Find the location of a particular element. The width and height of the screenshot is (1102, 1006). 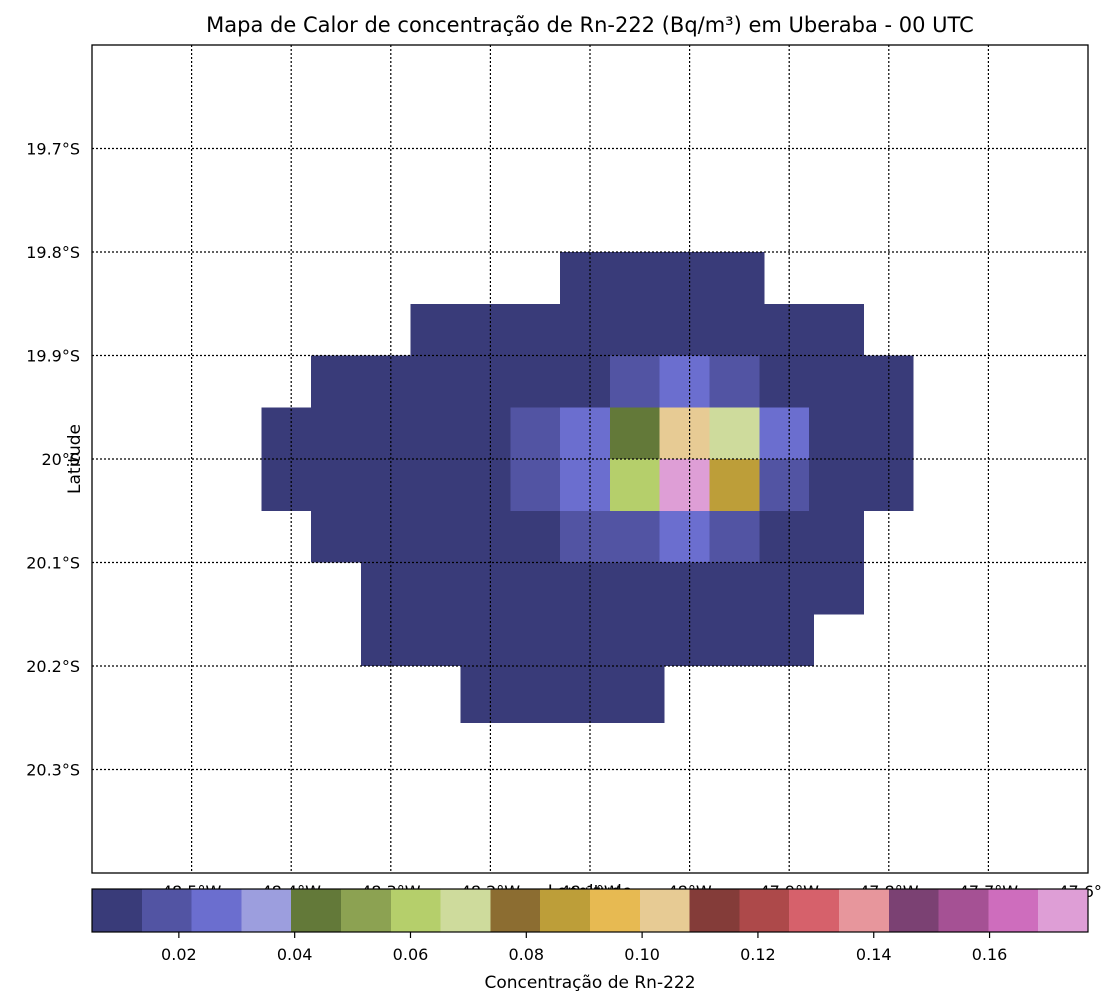

colorbar-tick-label: 0.14 is located at coordinates (874, 954).